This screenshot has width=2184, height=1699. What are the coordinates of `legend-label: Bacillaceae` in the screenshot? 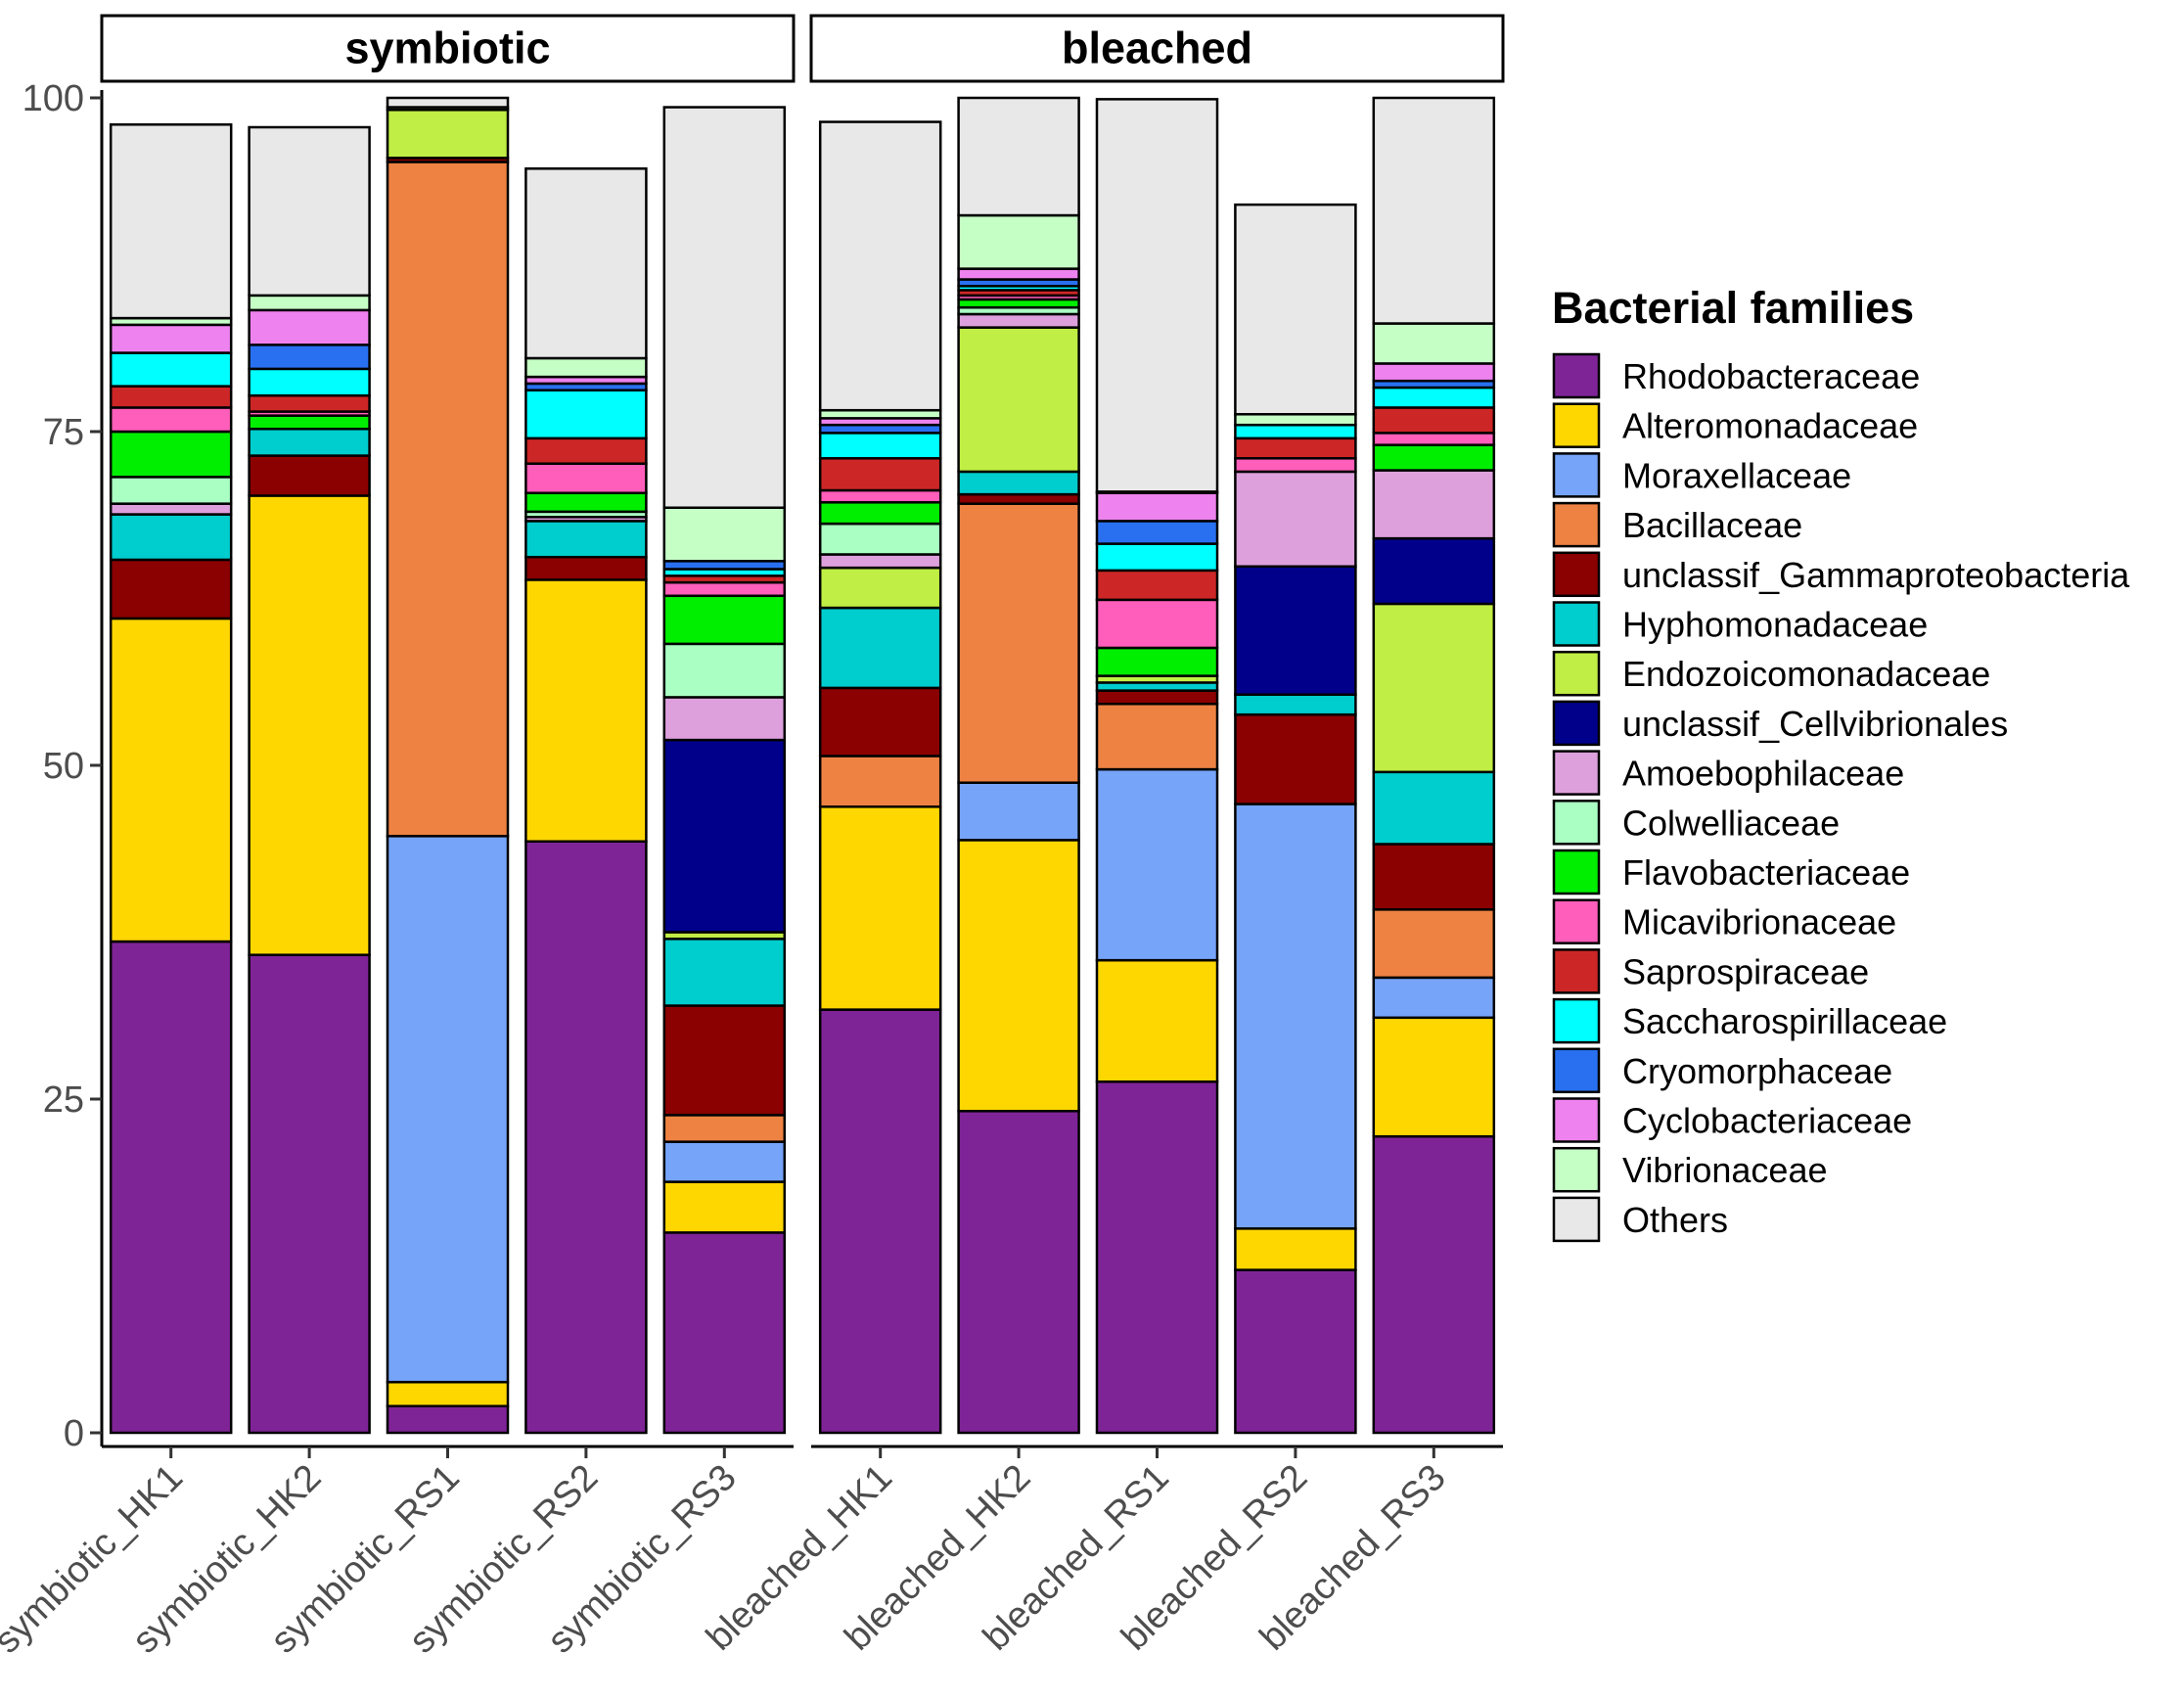 It's located at (1712, 525).